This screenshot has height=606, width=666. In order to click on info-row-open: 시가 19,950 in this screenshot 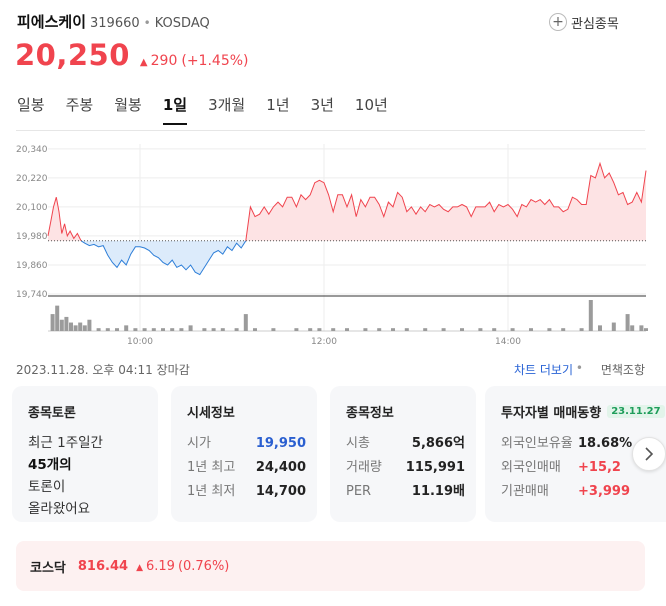, I will do `click(252, 444)`.